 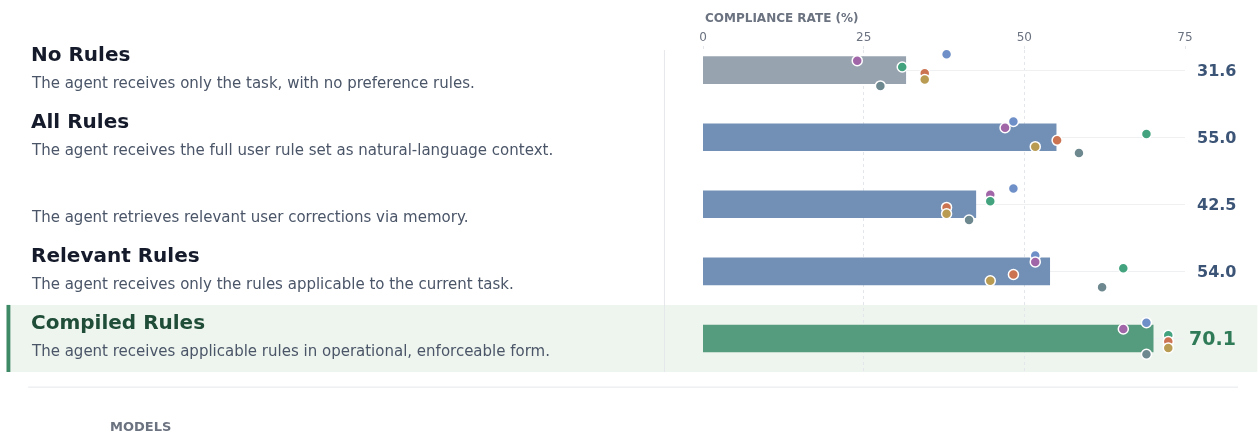 I want to click on x2-axis-title: COMPLIANCE RATE (%), so click(x=782, y=18).